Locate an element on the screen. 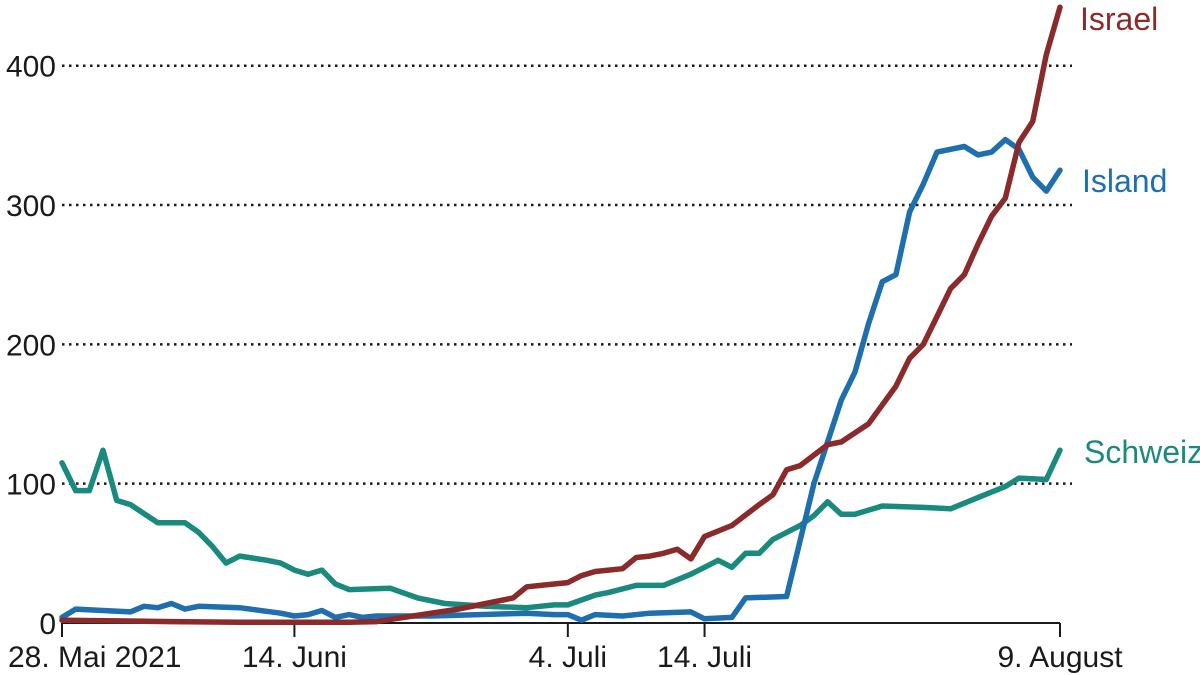 The width and height of the screenshot is (1200, 675). series-label-island: Island is located at coordinates (1124, 181).